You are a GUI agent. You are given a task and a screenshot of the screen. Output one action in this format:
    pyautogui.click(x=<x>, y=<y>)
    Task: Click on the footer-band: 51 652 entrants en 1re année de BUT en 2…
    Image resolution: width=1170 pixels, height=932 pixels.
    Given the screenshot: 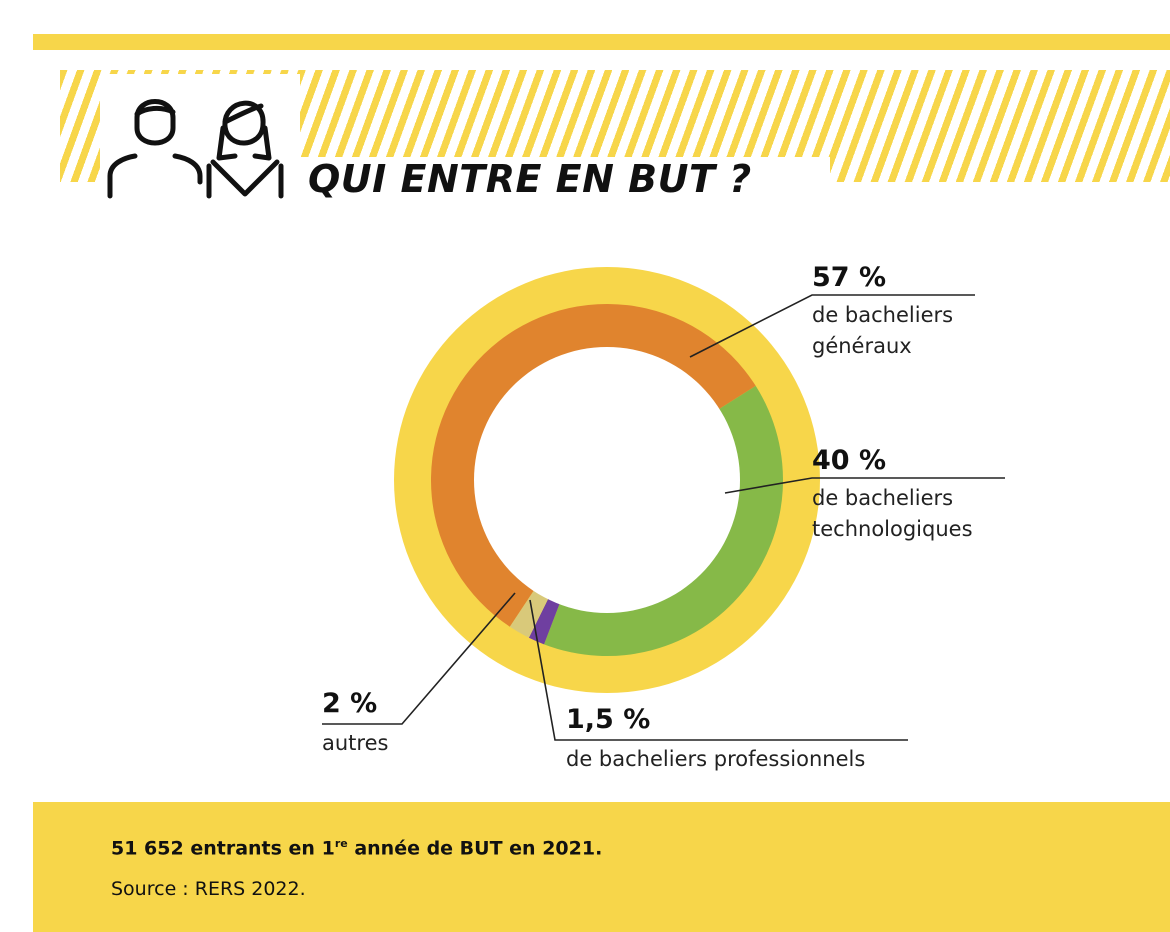 What is the action you would take?
    pyautogui.click(x=601, y=867)
    